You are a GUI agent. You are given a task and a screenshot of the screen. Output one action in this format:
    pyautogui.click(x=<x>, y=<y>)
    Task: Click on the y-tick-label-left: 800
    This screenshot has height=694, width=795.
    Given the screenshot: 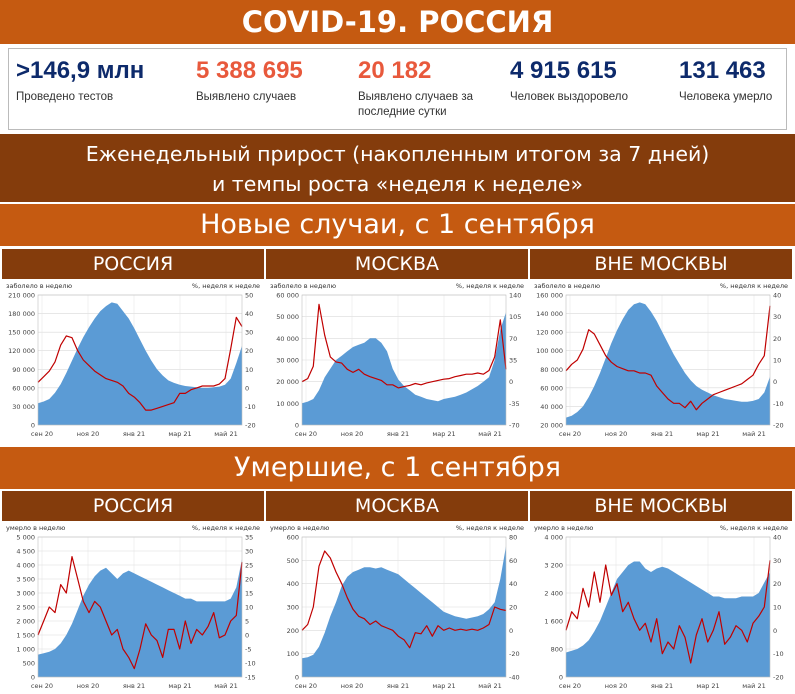 What is the action you would take?
    pyautogui.click(x=557, y=650)
    